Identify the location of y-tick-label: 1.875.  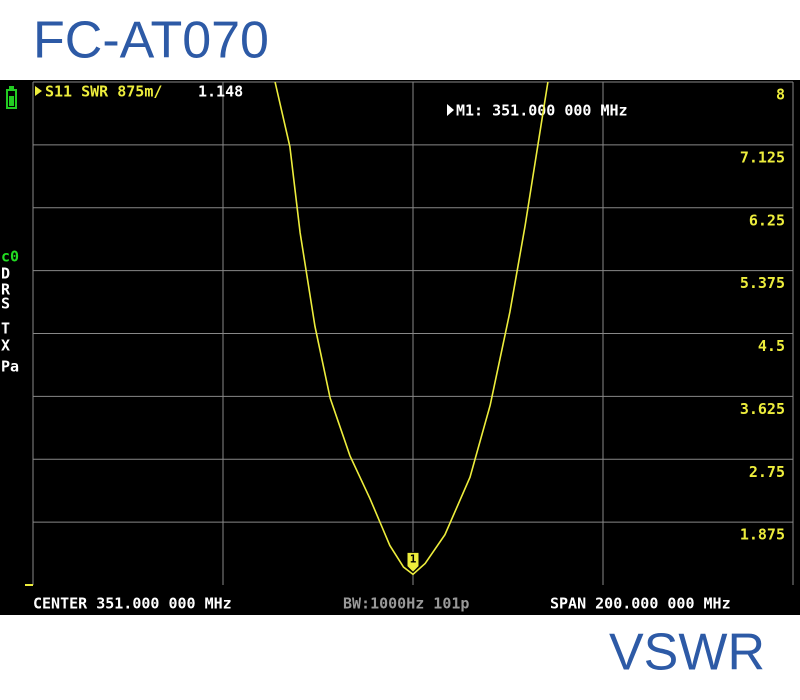
(762, 535).